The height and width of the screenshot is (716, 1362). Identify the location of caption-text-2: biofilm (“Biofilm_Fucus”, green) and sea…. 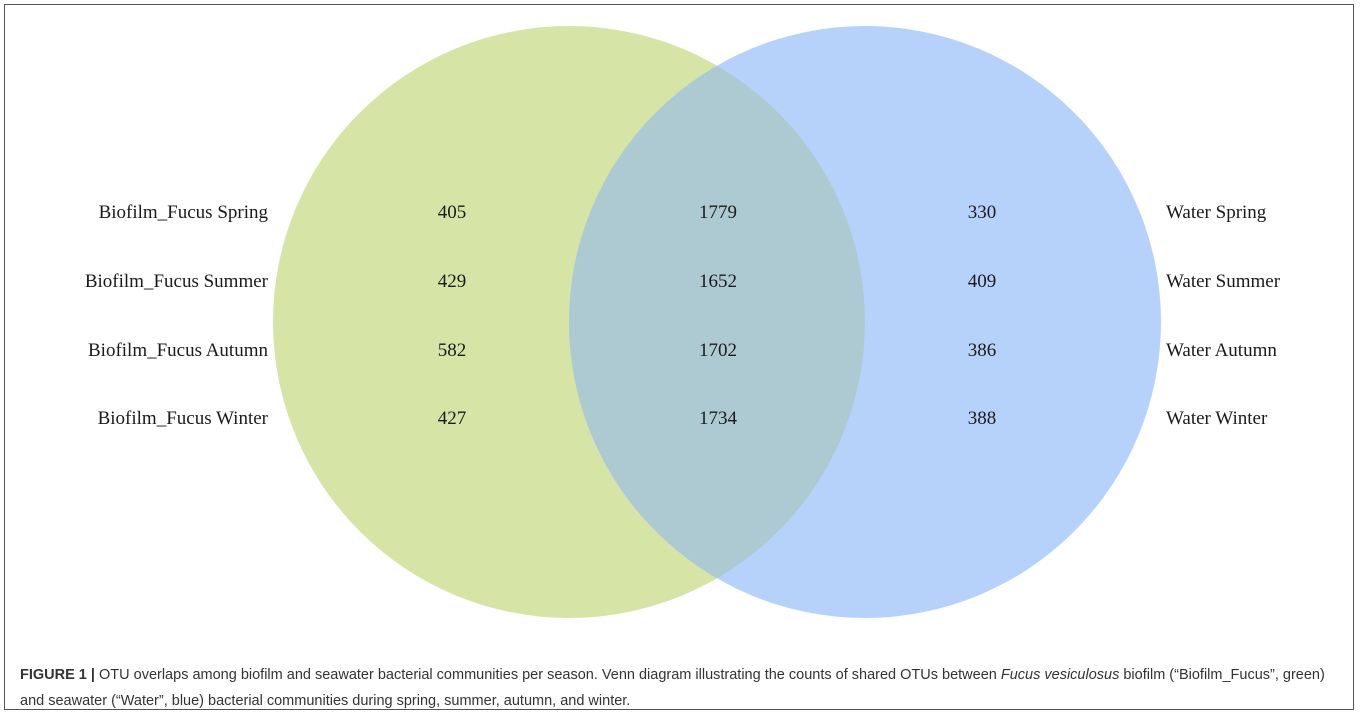
(672, 688).